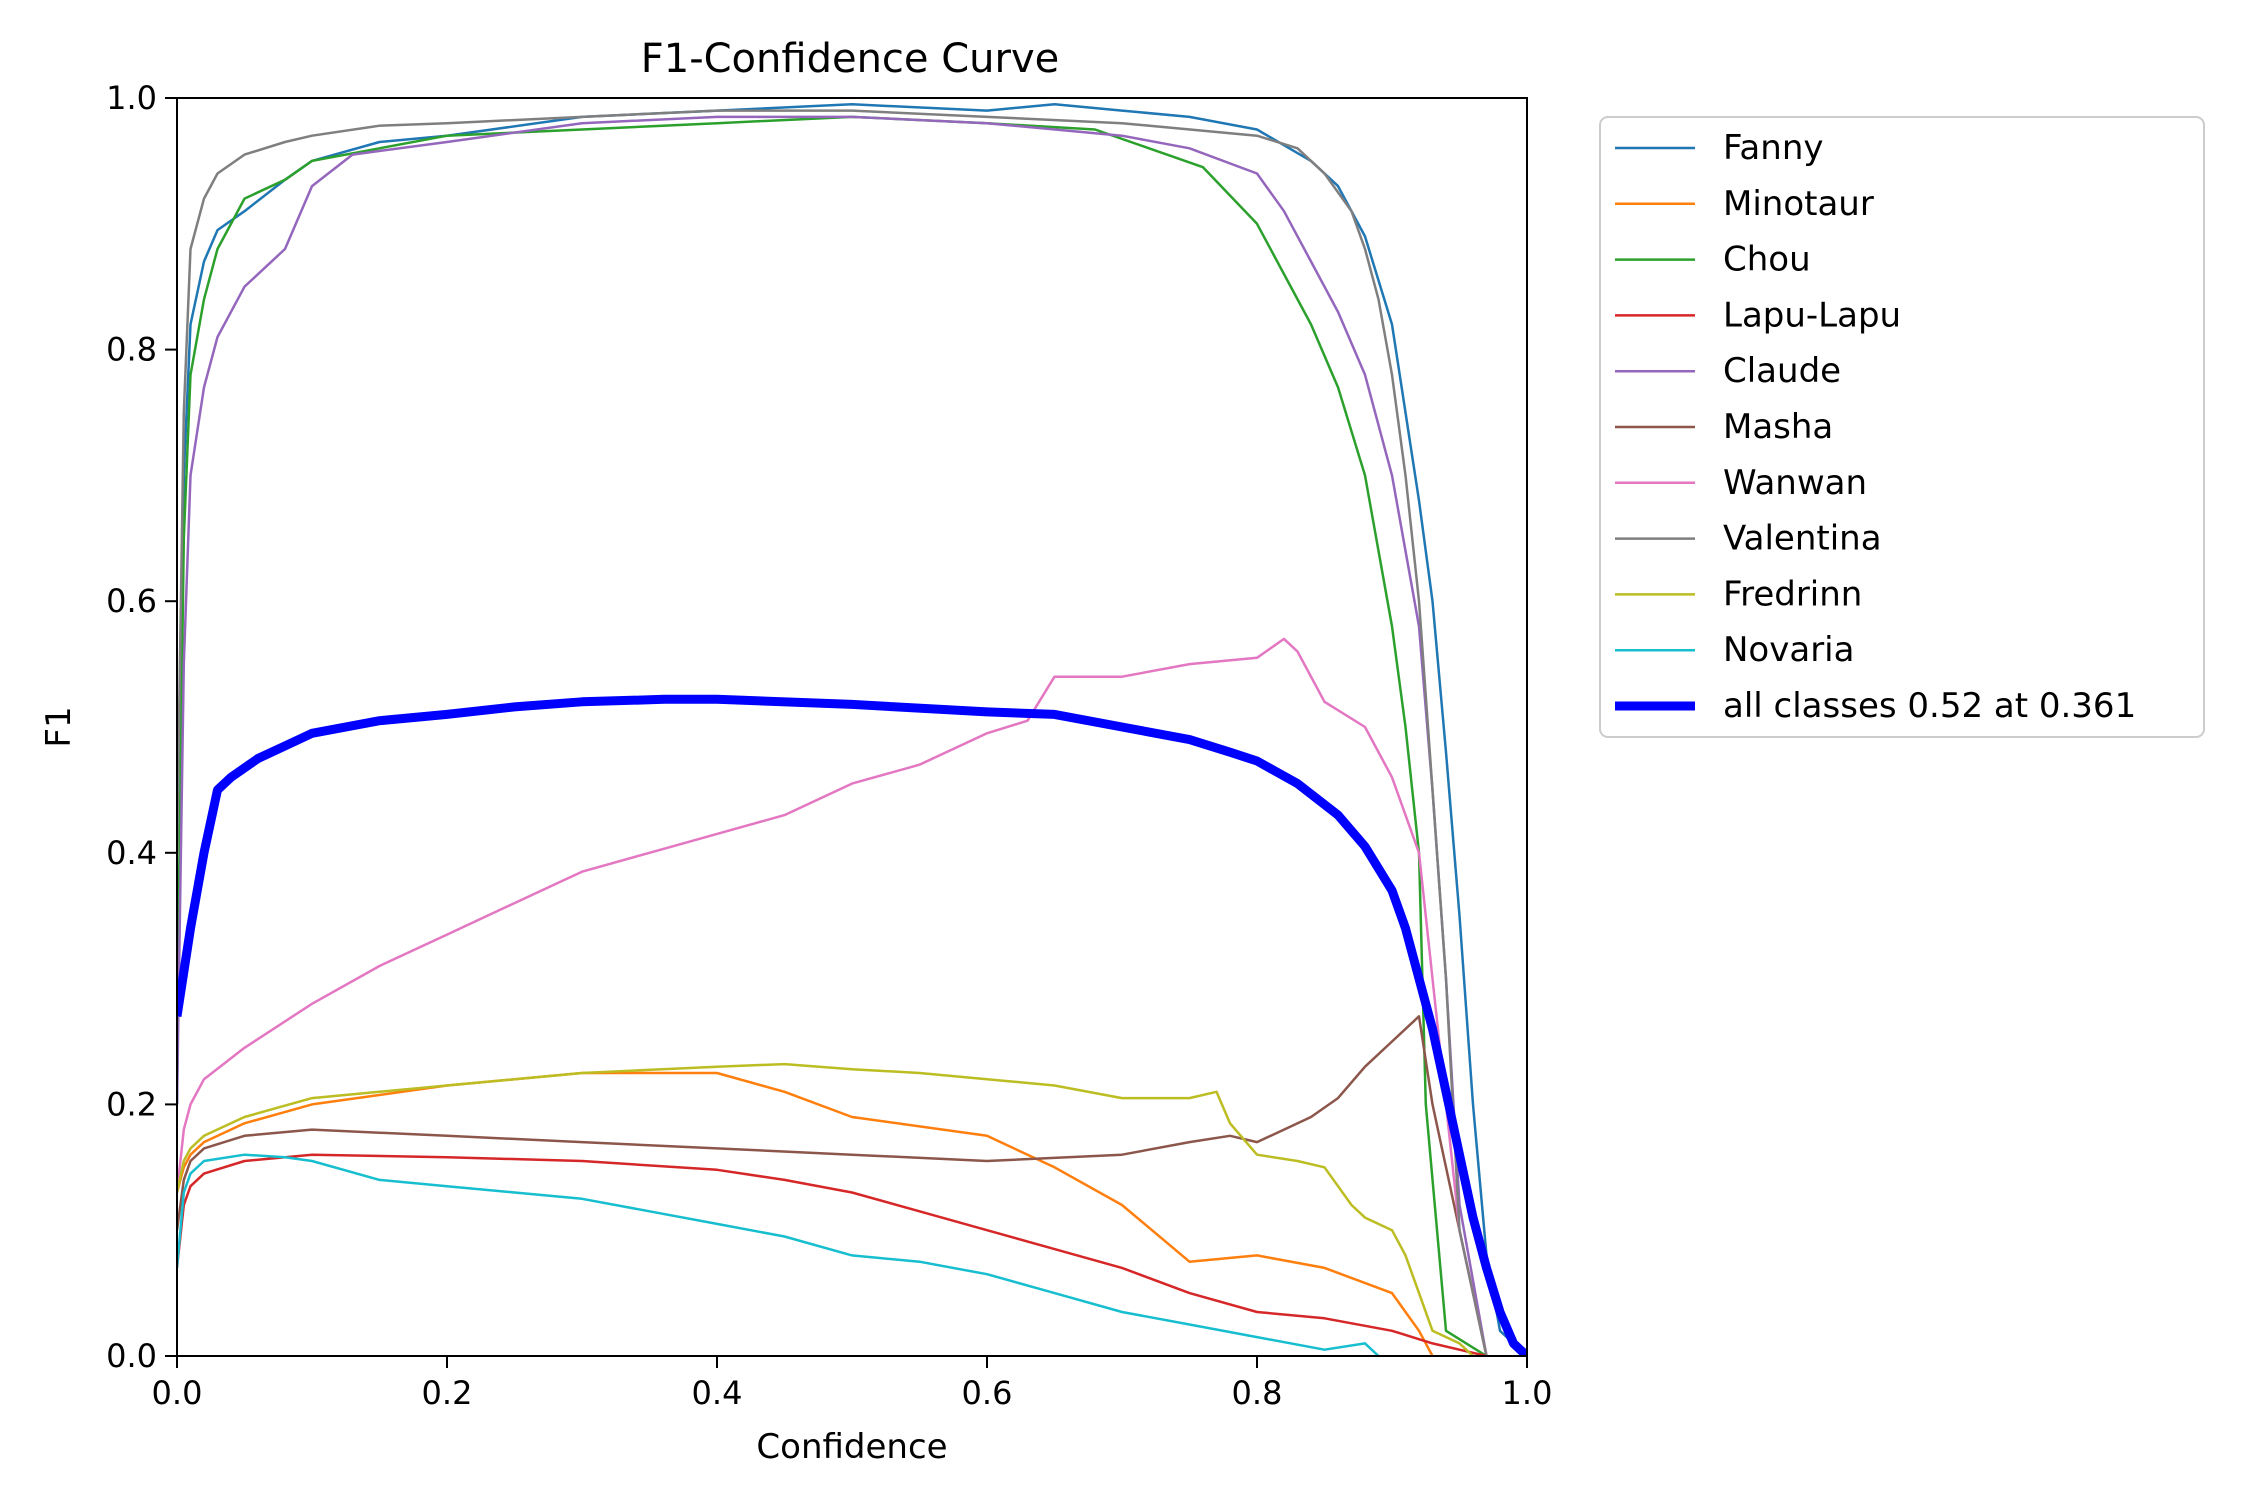 This screenshot has width=2250, height=1500. What do you see at coordinates (1798, 204) in the screenshot?
I see `legend-label-minotaur: Minotaur` at bounding box center [1798, 204].